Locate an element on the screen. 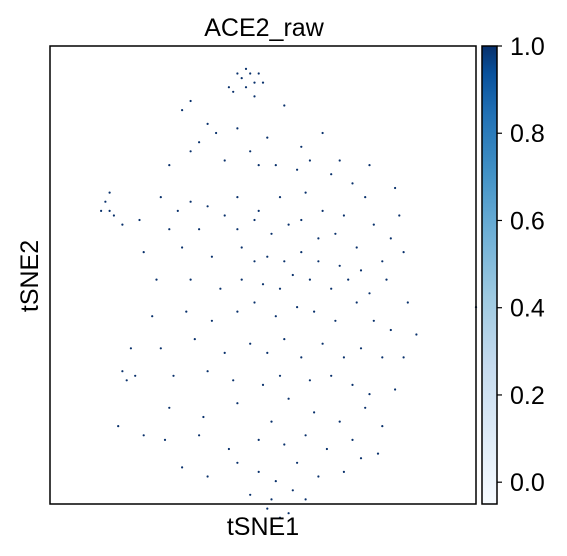  chart-title: ACE2_raw is located at coordinates (264, 28).